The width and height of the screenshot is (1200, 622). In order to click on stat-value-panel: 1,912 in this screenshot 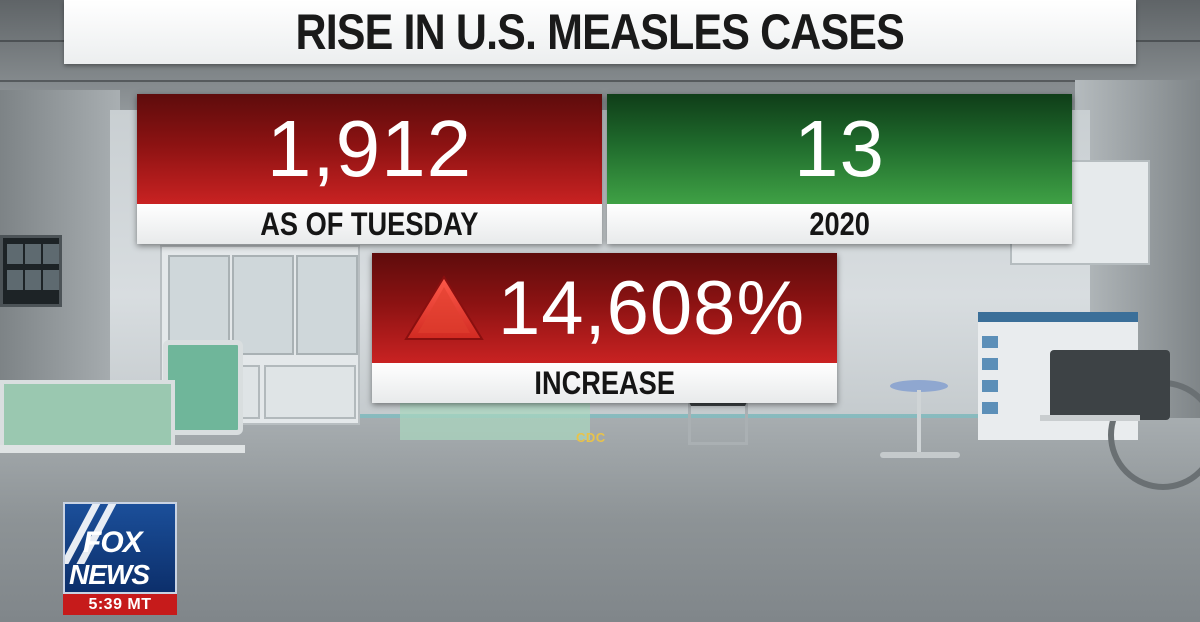, I will do `click(369, 149)`.